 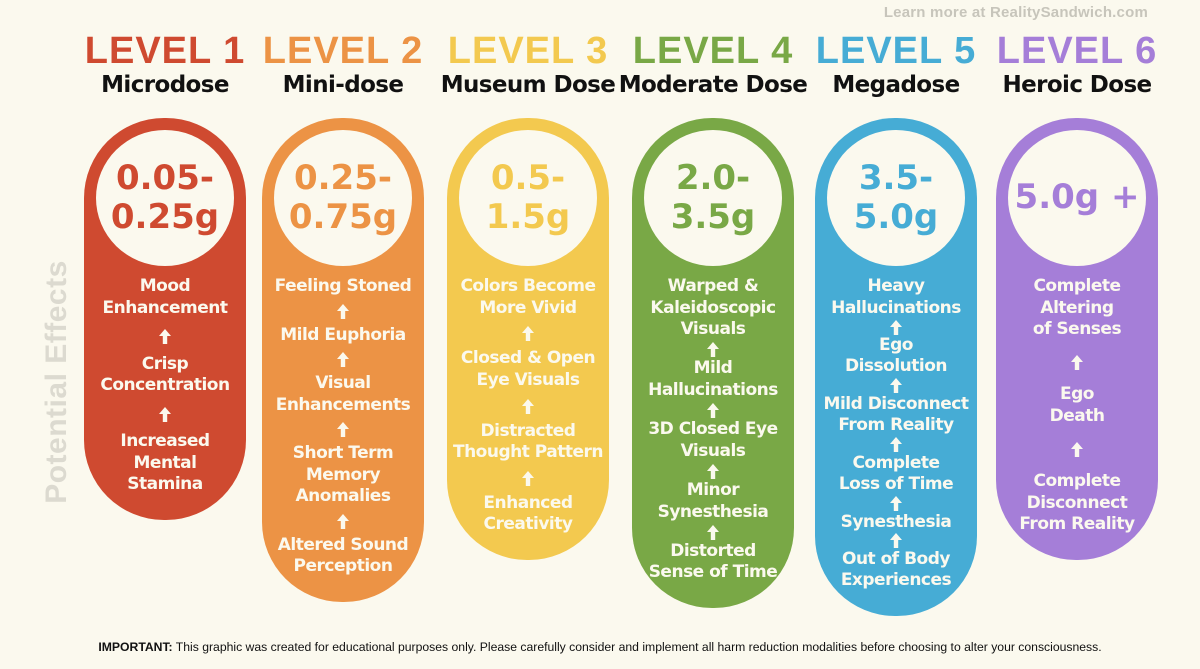 What do you see at coordinates (713, 561) in the screenshot?
I see `effect-item: Distorted Sense of Time` at bounding box center [713, 561].